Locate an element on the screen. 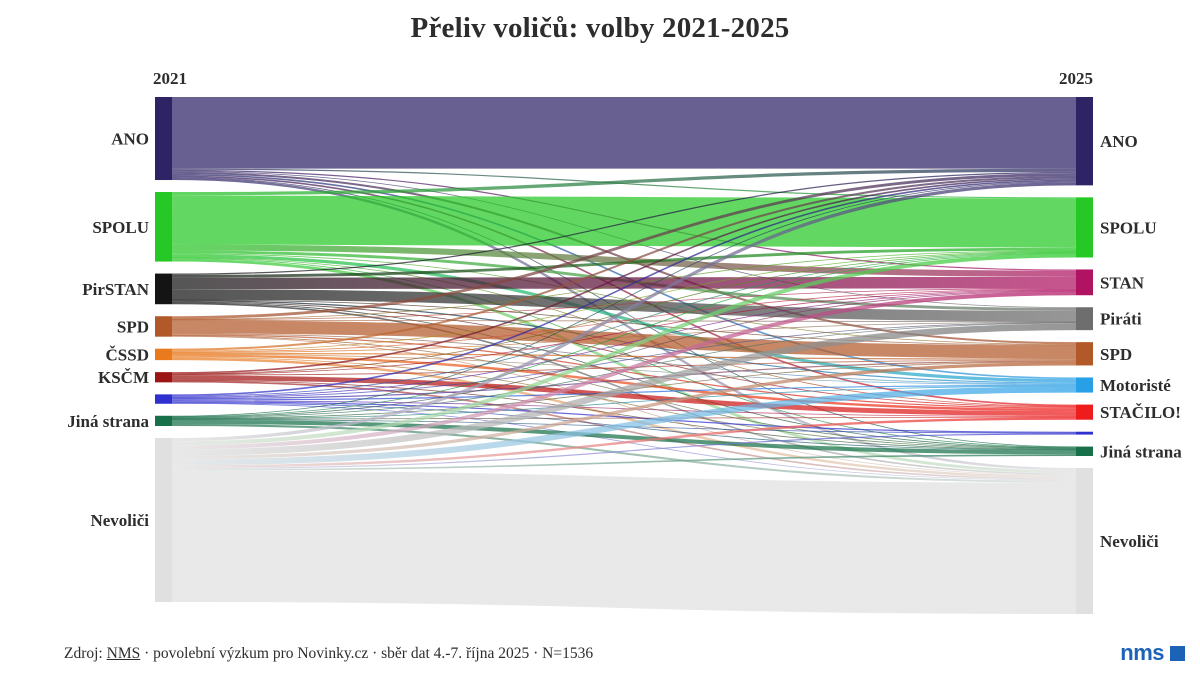  nms-logo: nms is located at coordinates (1152, 653).